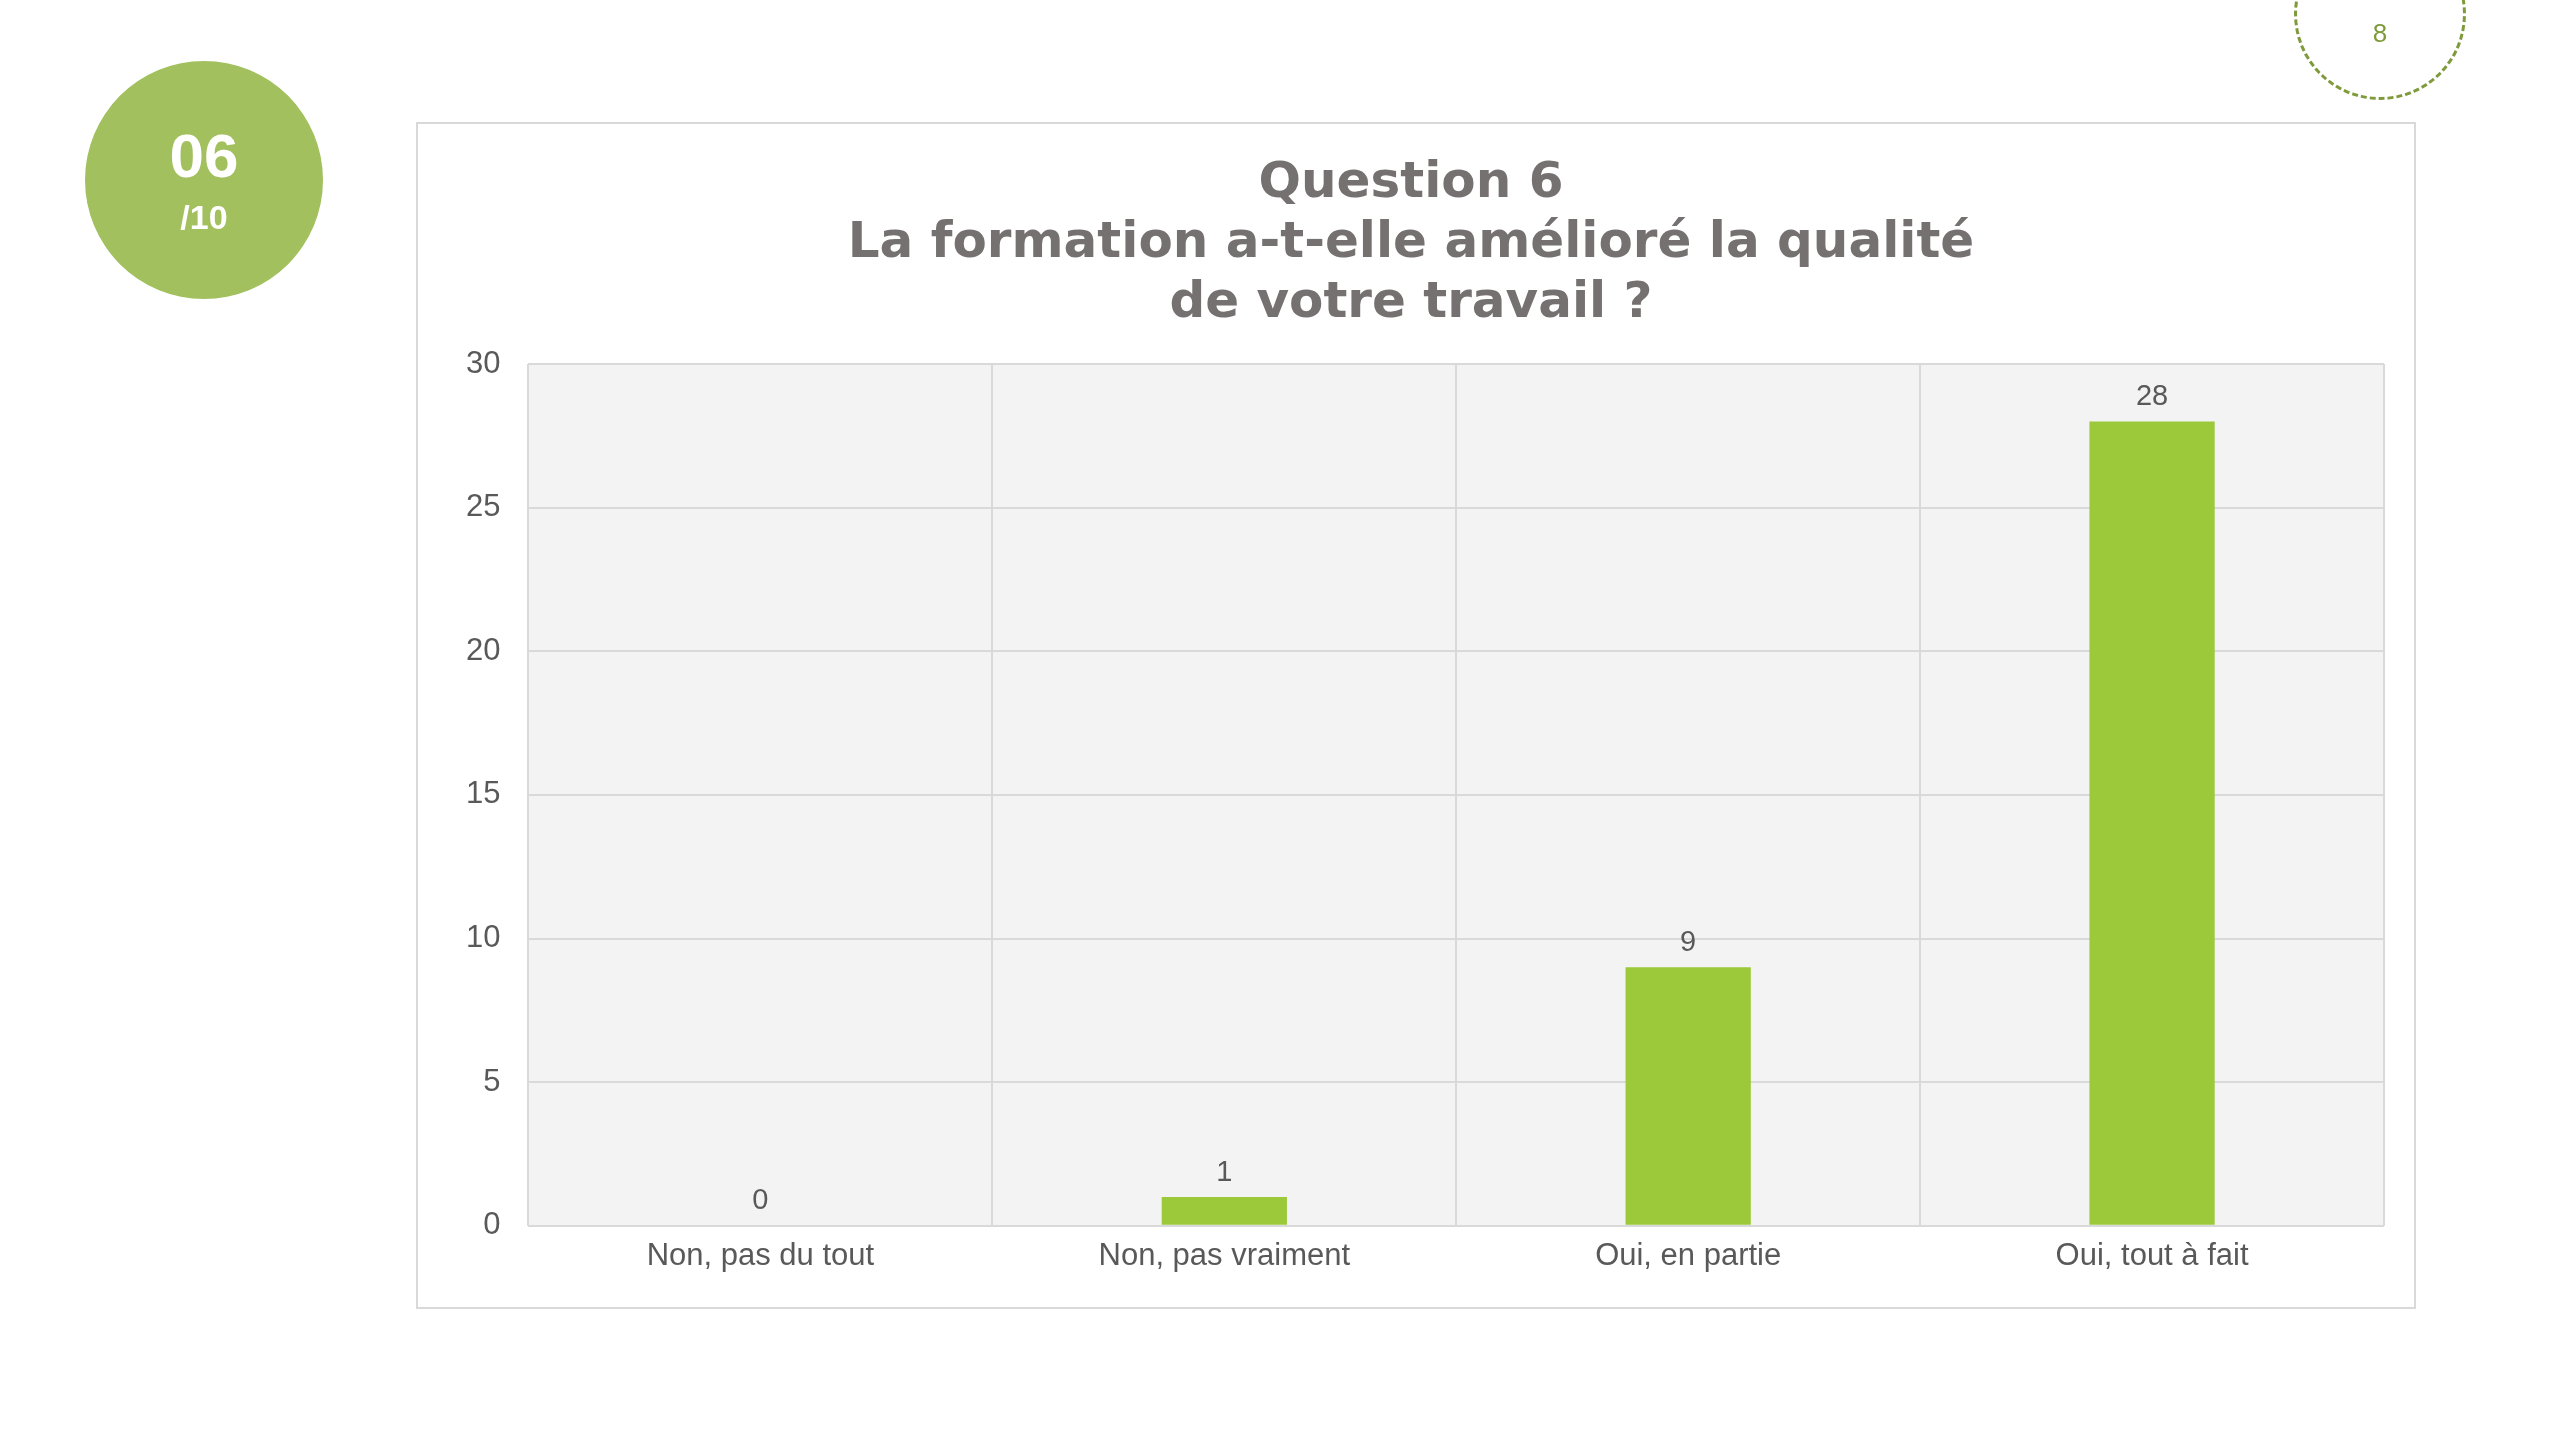 The width and height of the screenshot is (2560, 1440). Describe the element at coordinates (2152, 394) in the screenshot. I see `data-label: 28` at that location.